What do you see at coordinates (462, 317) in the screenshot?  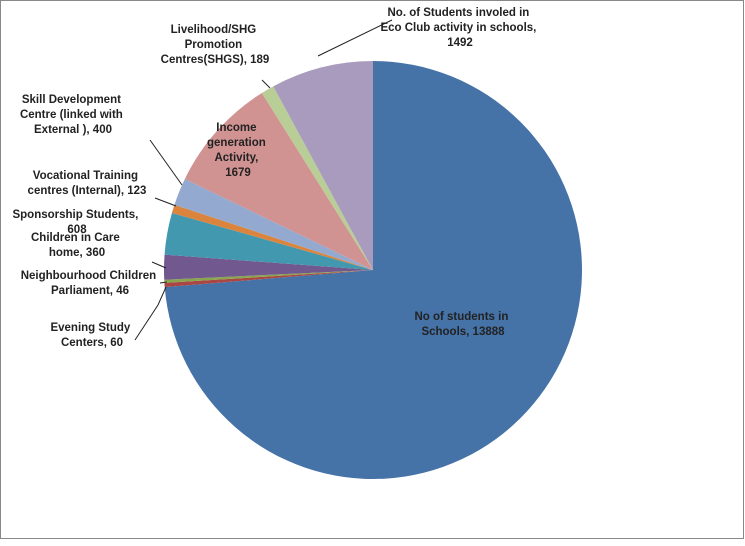 I see `data-label-line: No of students in` at bounding box center [462, 317].